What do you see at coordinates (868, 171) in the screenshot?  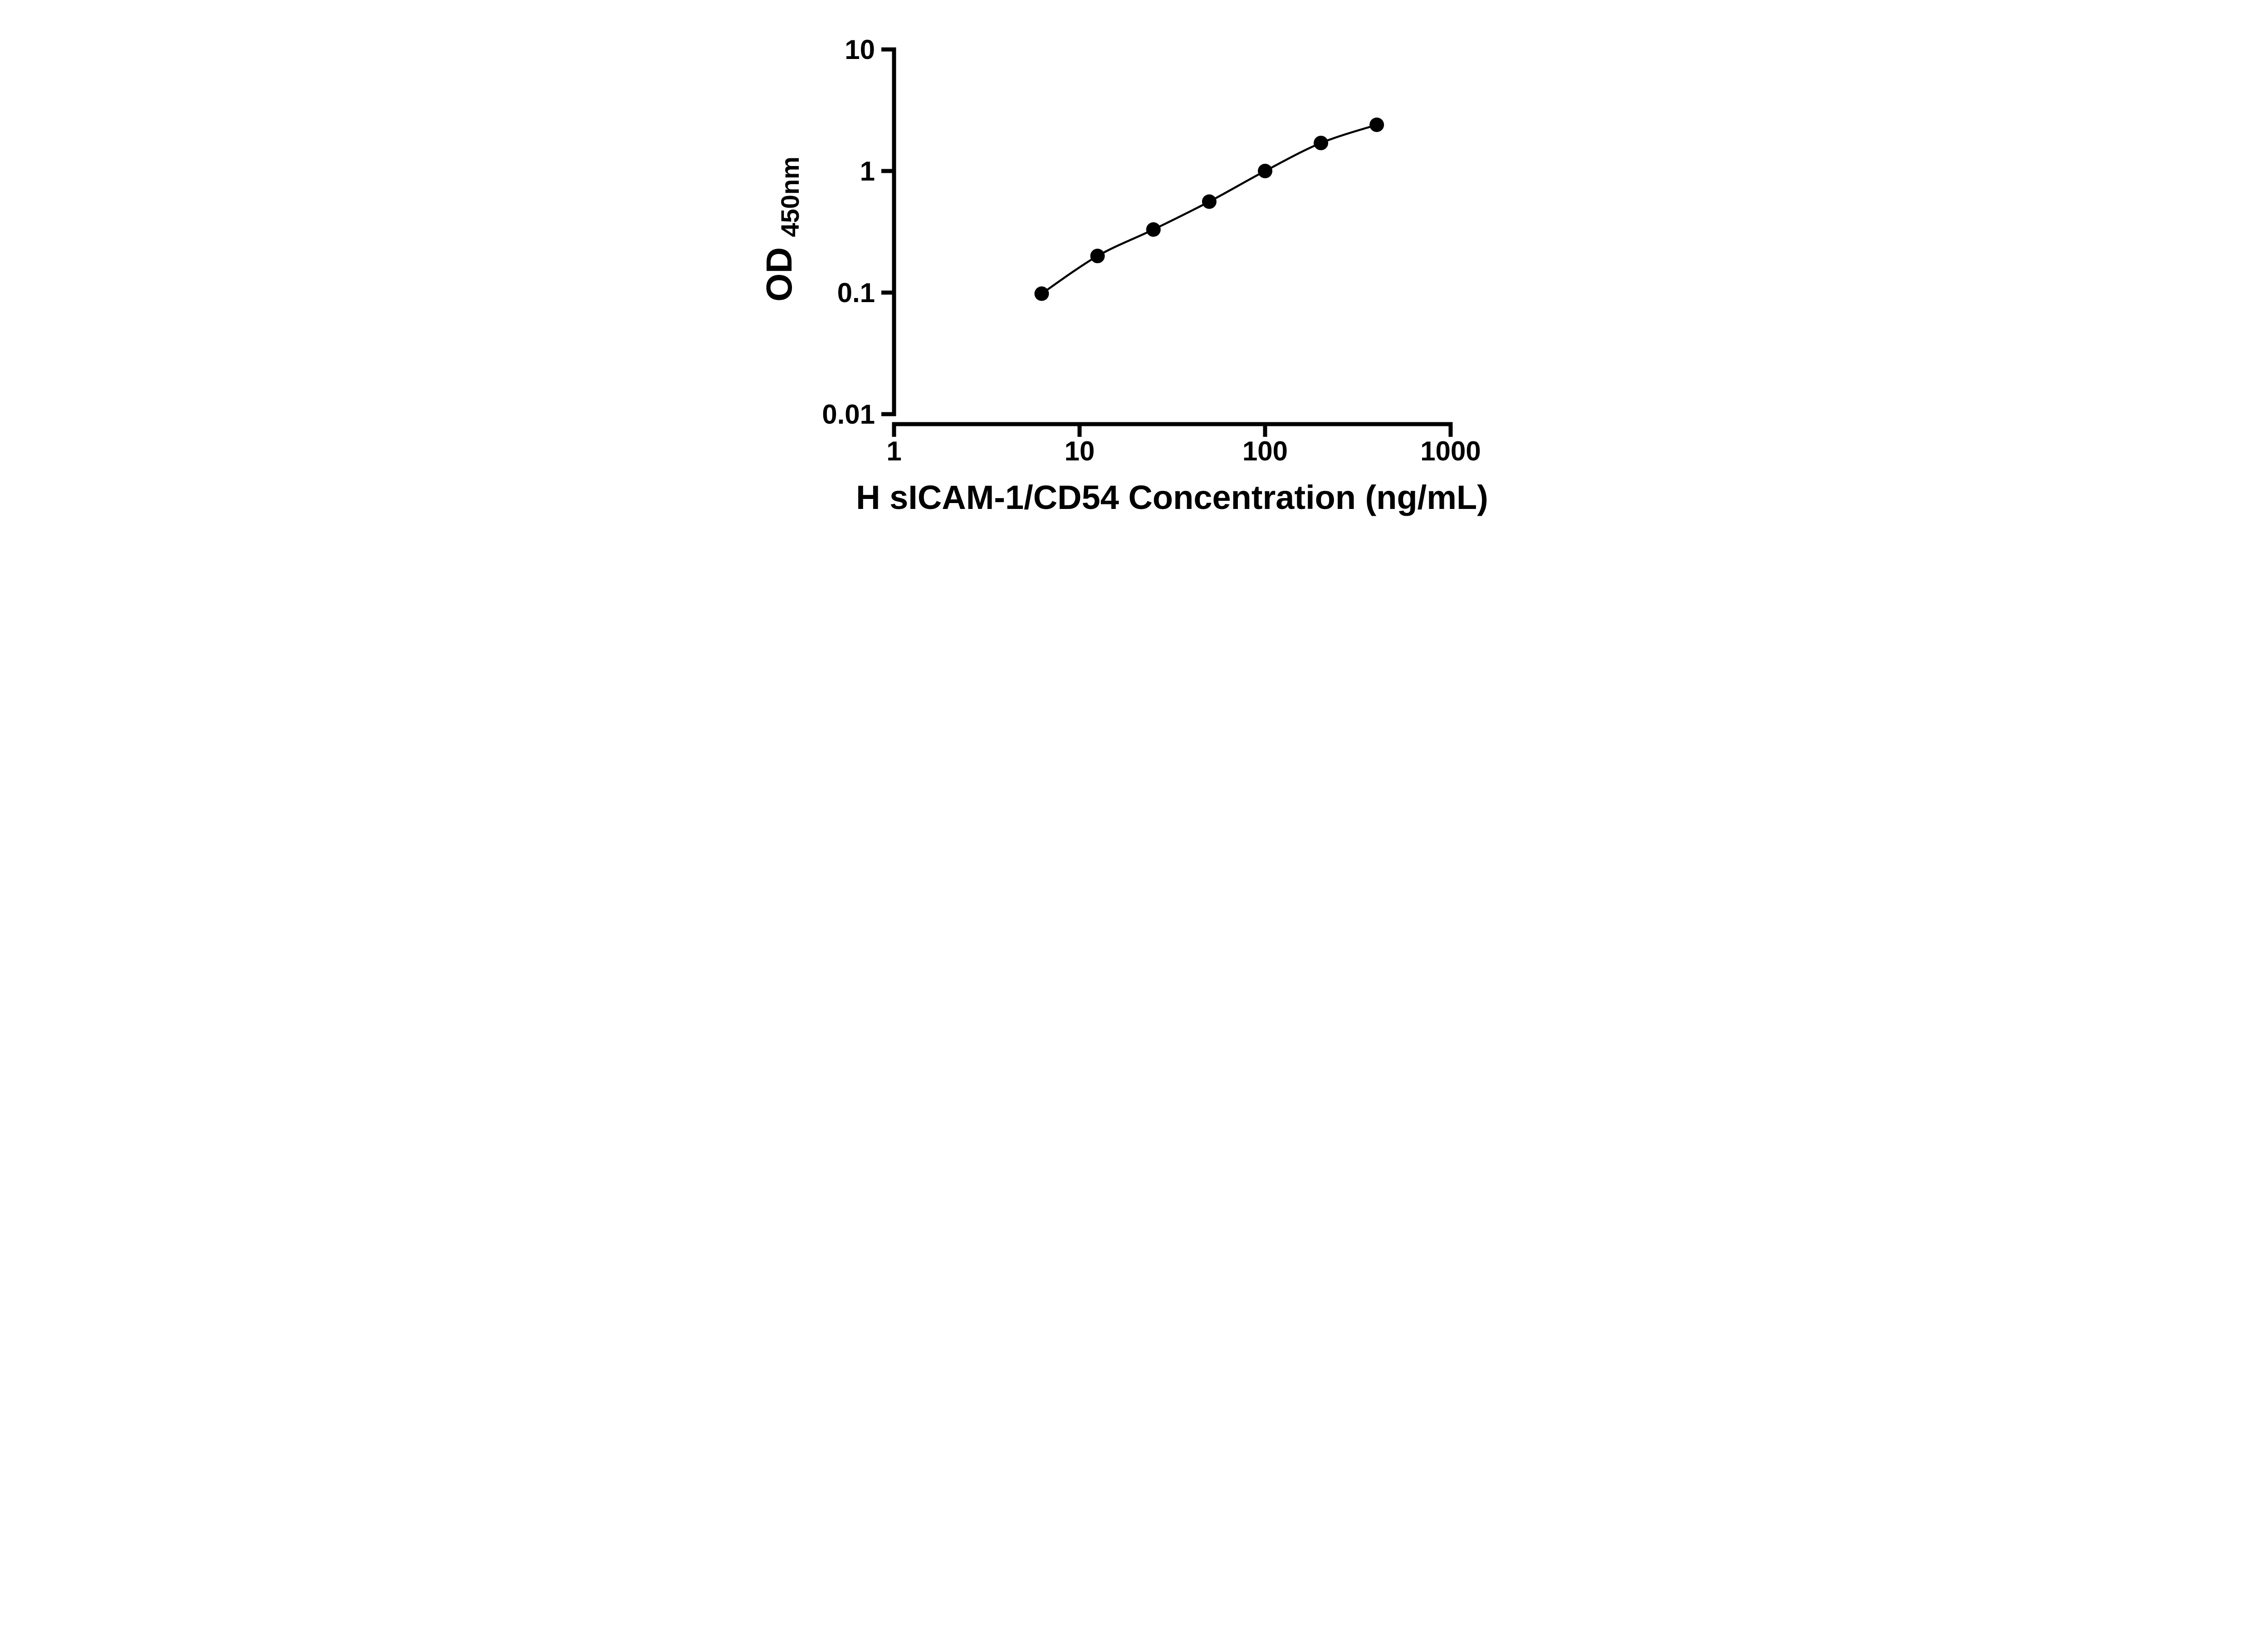 I see `y-tick-label: 1` at bounding box center [868, 171].